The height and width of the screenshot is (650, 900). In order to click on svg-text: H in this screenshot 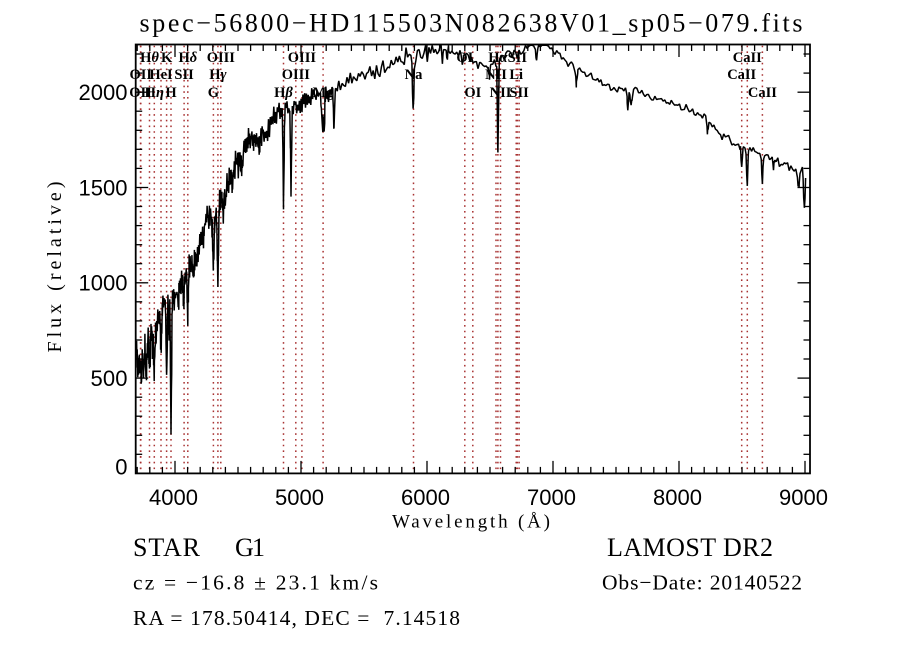, I will do `click(171, 93)`.